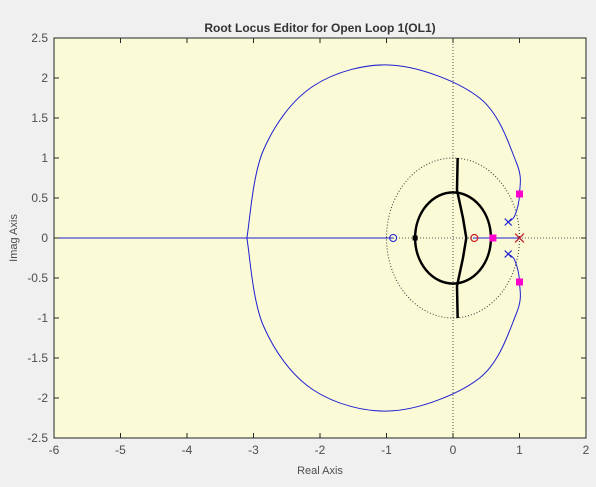  Describe the element at coordinates (586, 450) in the screenshot. I see `x-tick-label: 2` at that location.